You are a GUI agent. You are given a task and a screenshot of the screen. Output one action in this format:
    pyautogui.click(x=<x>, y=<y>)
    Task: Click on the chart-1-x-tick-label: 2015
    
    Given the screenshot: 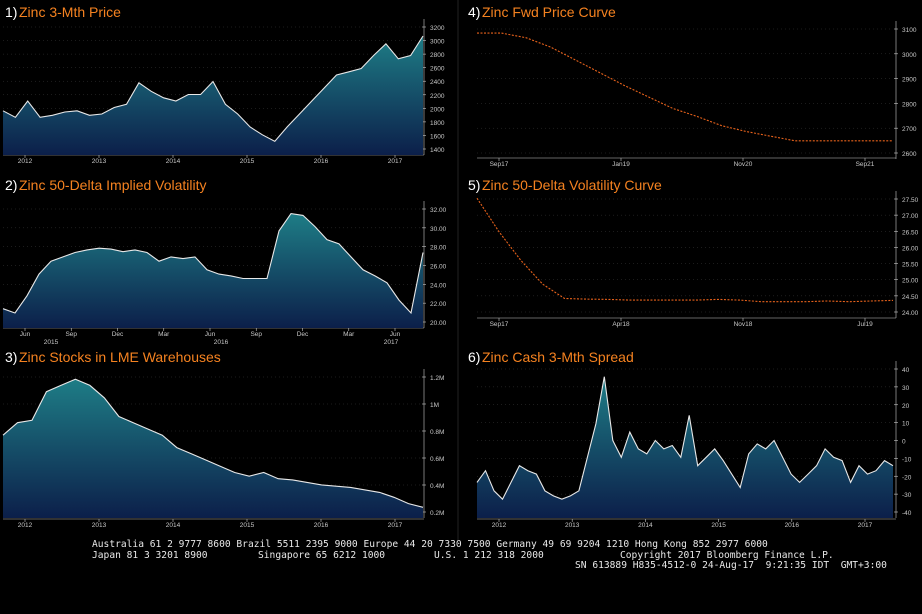 What is the action you would take?
    pyautogui.click(x=247, y=161)
    